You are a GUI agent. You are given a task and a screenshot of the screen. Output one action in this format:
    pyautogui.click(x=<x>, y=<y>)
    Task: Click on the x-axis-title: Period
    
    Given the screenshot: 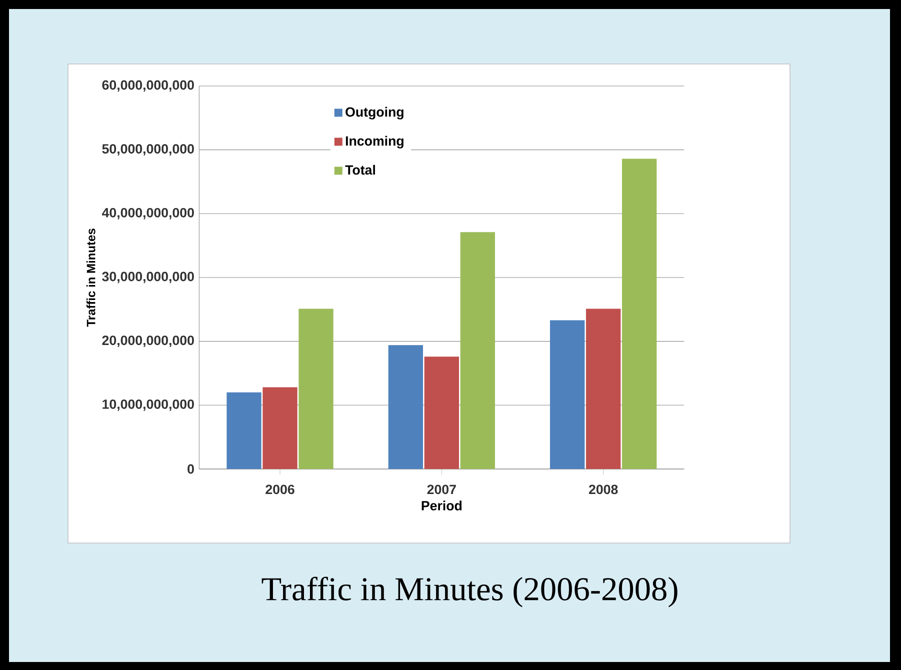 What is the action you would take?
    pyautogui.click(x=442, y=505)
    